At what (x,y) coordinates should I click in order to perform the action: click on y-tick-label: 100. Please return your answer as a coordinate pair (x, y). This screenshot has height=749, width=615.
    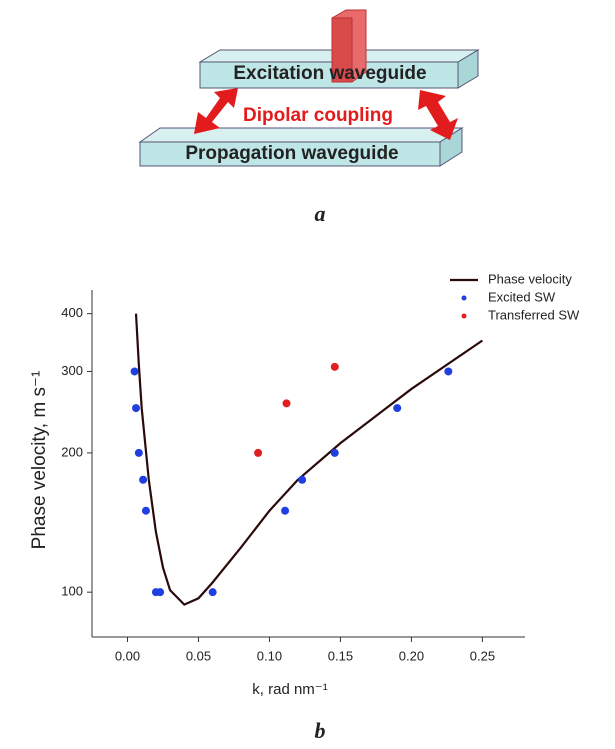
    Looking at the image, I should click on (72, 591).